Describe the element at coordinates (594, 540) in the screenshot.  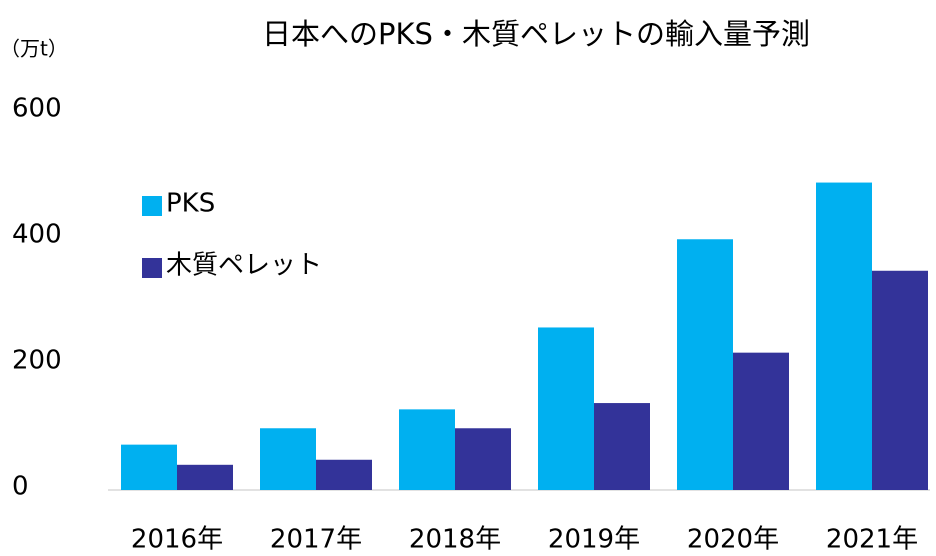
I see `x-tick-label: 2019年` at that location.